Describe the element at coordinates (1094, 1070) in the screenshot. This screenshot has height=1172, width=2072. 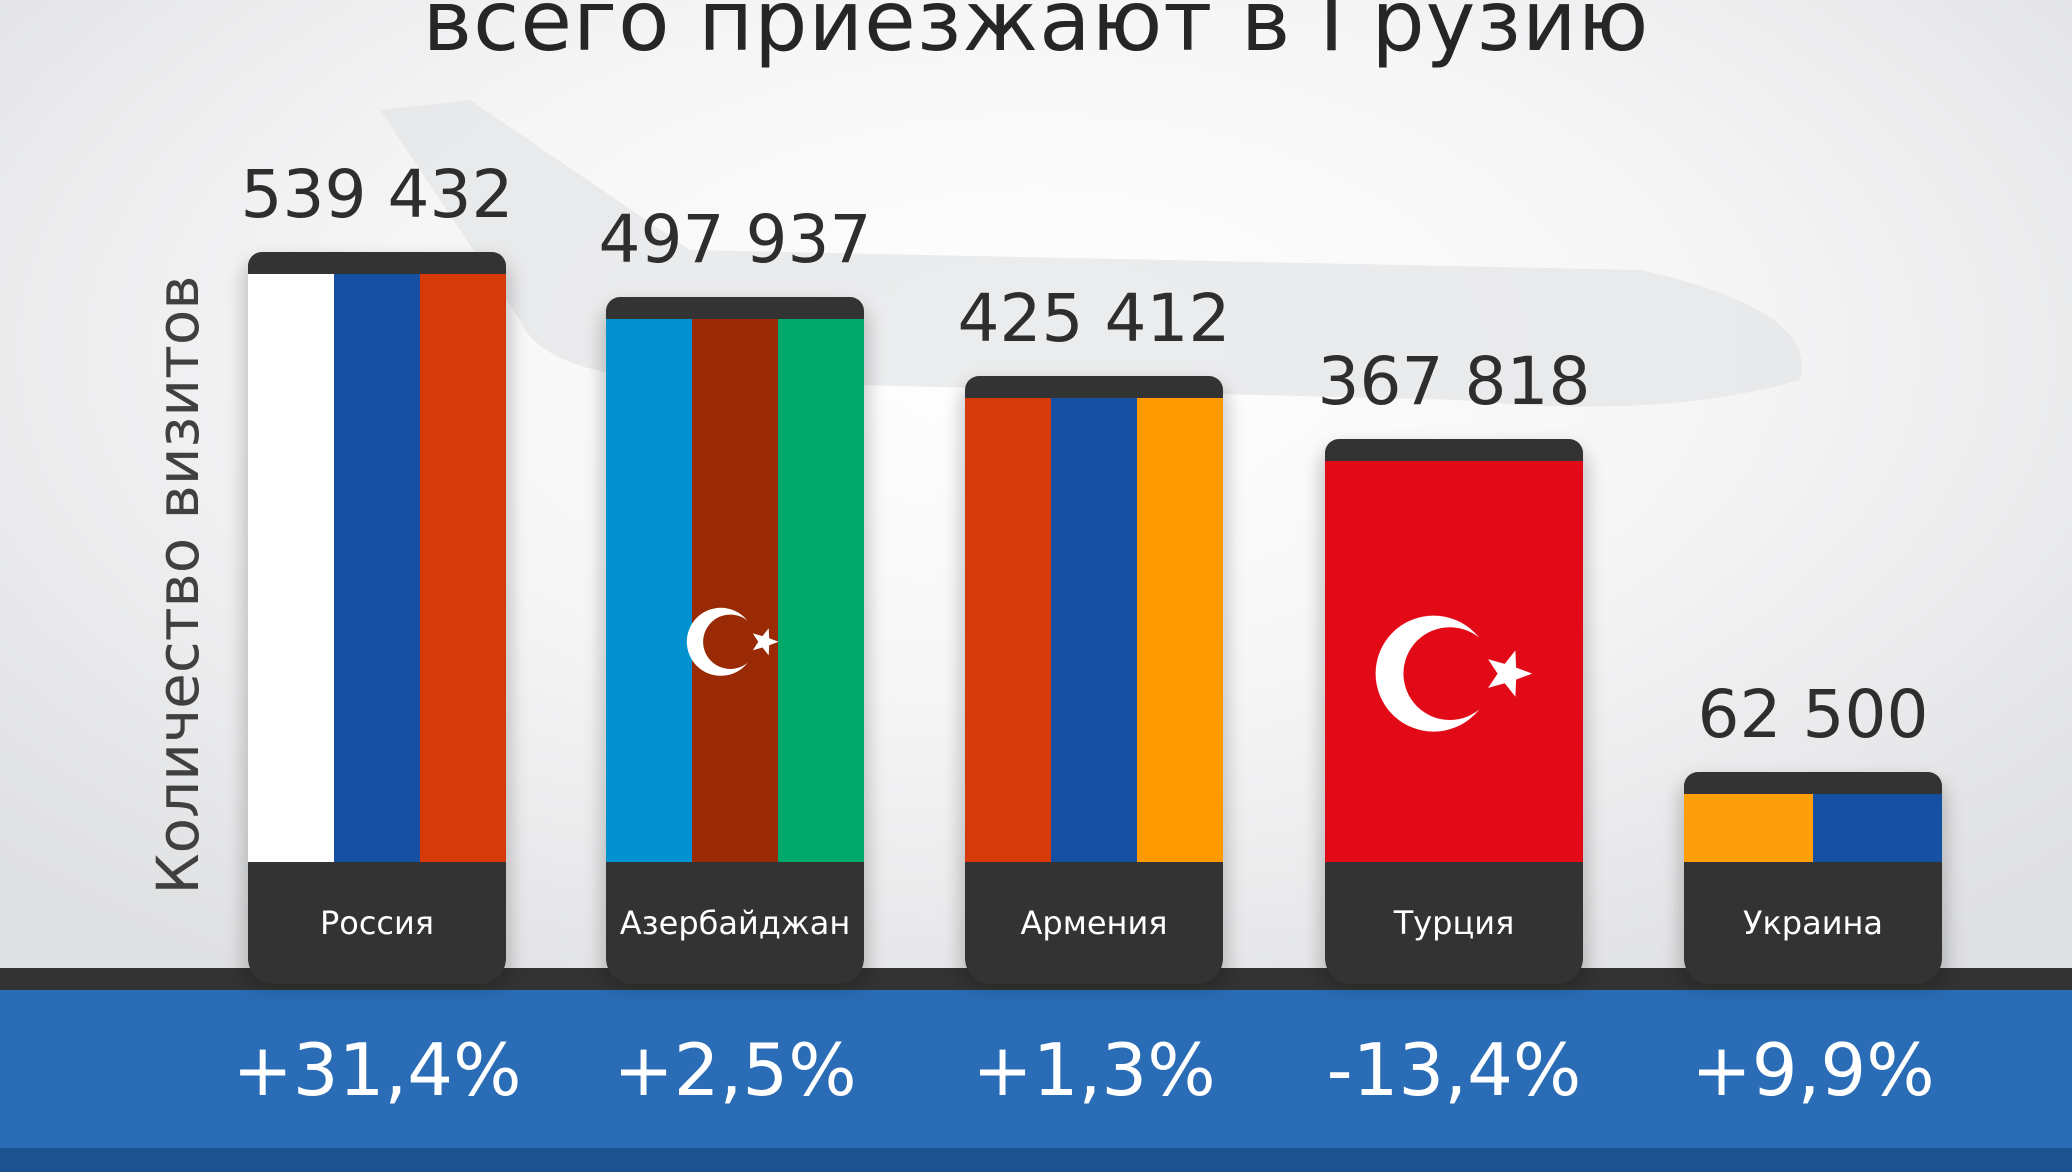
I see `change-label: +1,3%` at that location.